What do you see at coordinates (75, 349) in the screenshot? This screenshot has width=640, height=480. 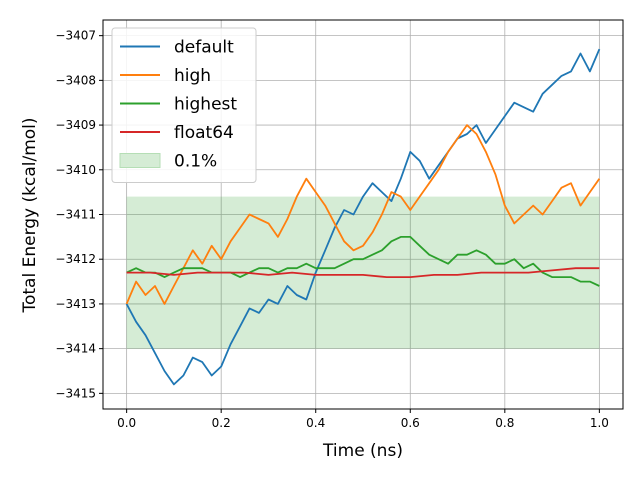 I see `y-tick-label: −3414` at bounding box center [75, 349].